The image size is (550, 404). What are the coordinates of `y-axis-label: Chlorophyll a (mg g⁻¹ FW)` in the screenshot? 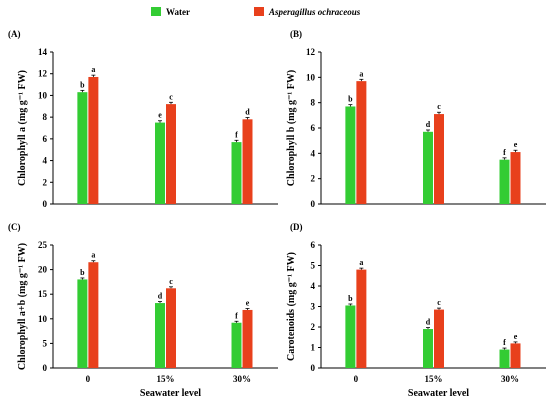 It's located at (22, 128).